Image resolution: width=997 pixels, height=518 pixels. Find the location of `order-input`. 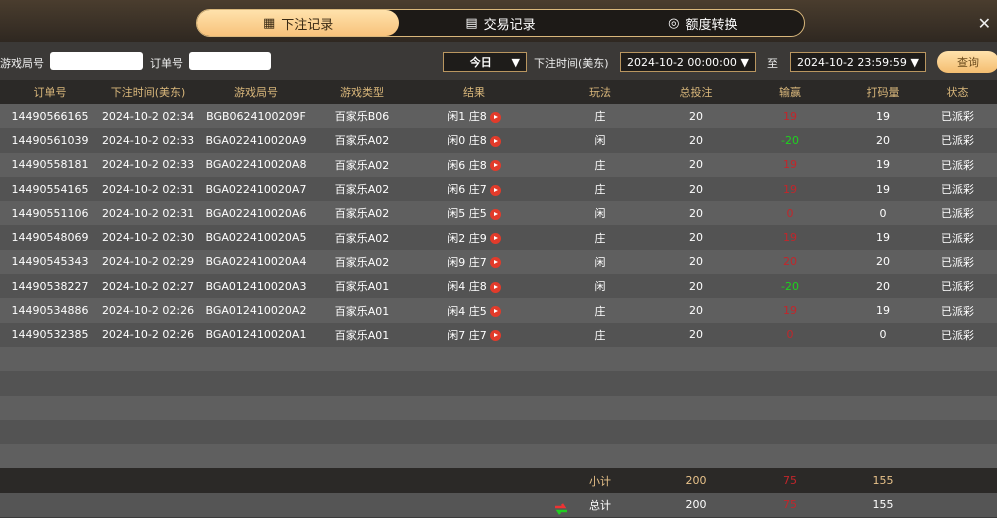

order-input is located at coordinates (230, 61).